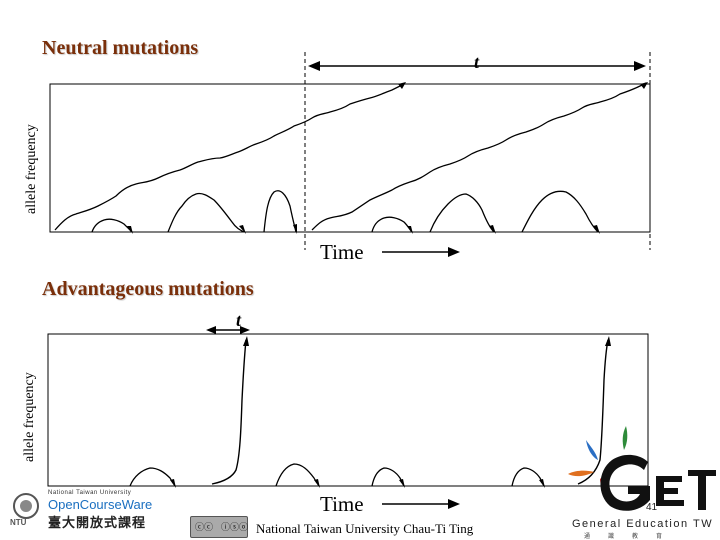  I want to click on advantageous-bump-4-arrowhead, so click(542, 483).